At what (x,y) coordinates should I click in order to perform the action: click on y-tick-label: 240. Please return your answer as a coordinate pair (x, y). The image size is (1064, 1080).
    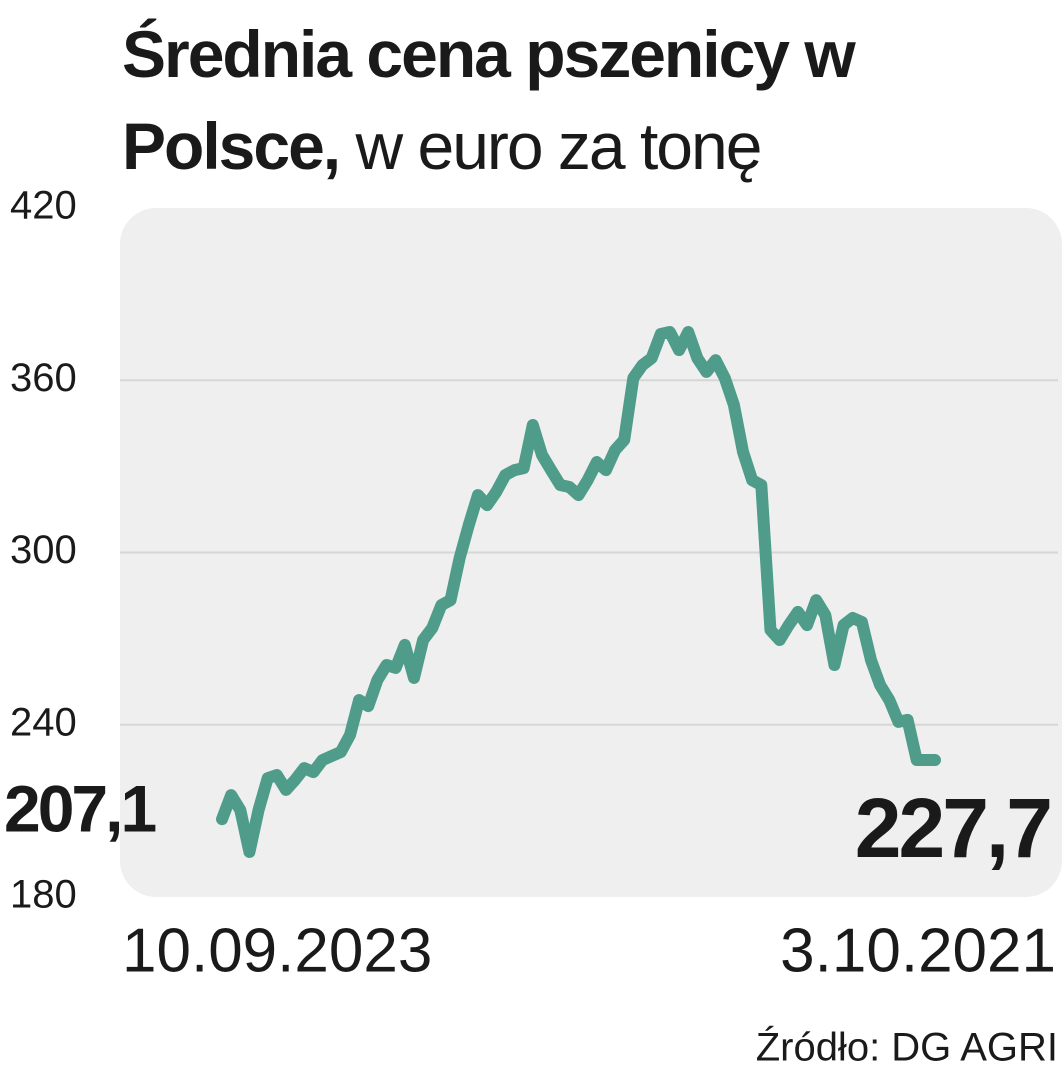
    Looking at the image, I should click on (43, 722).